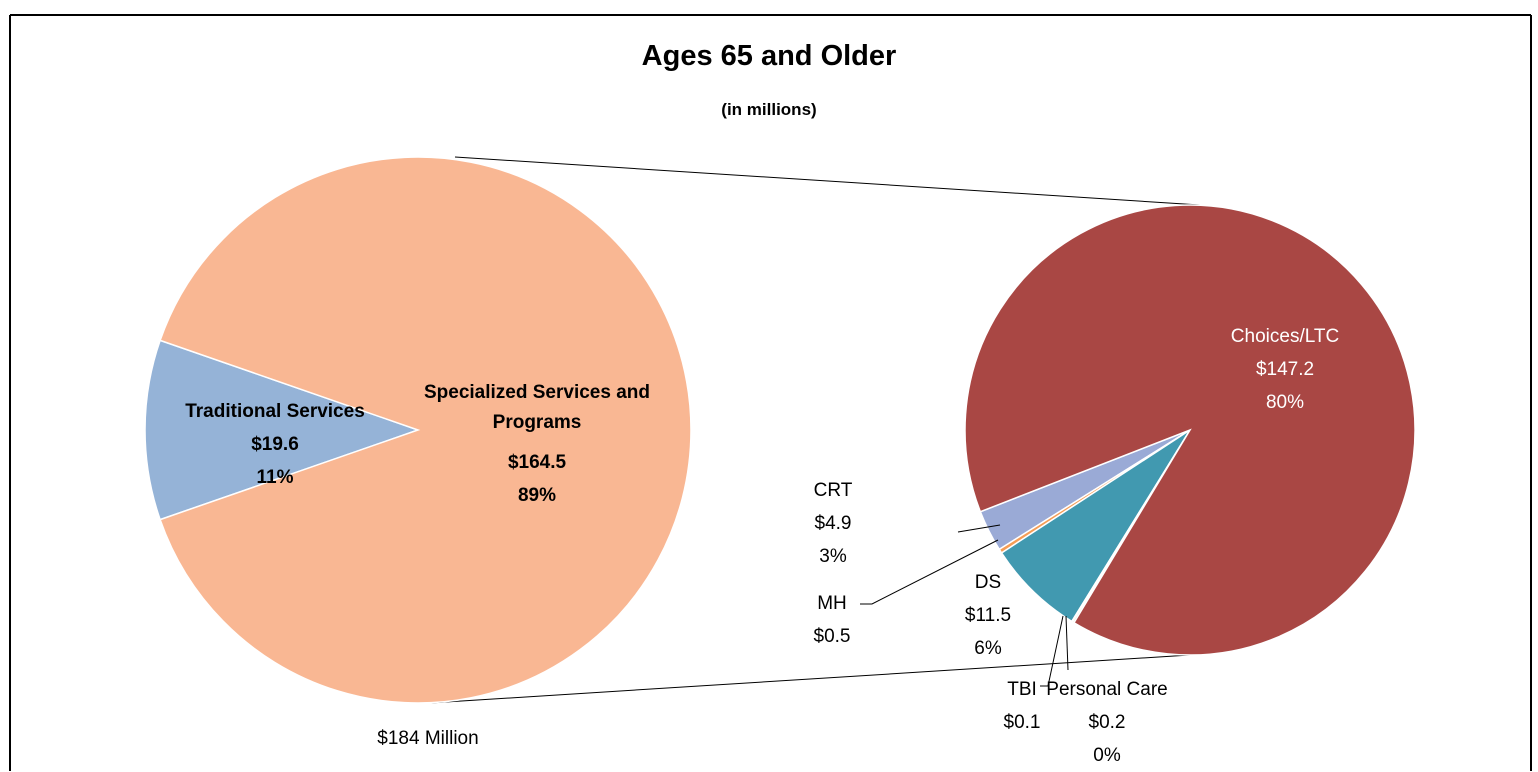  I want to click on value-label: $19.6, so click(275, 444).